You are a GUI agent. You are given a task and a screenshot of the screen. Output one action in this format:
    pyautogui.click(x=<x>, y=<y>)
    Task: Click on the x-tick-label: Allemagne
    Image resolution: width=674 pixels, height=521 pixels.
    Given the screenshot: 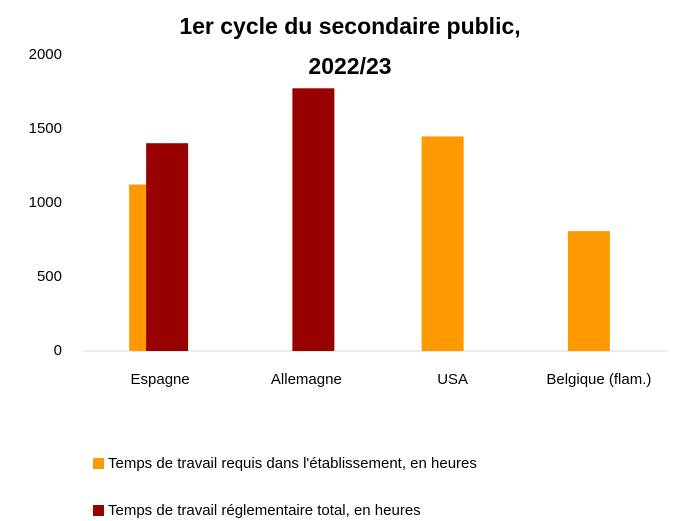 What is the action you would take?
    pyautogui.click(x=306, y=379)
    